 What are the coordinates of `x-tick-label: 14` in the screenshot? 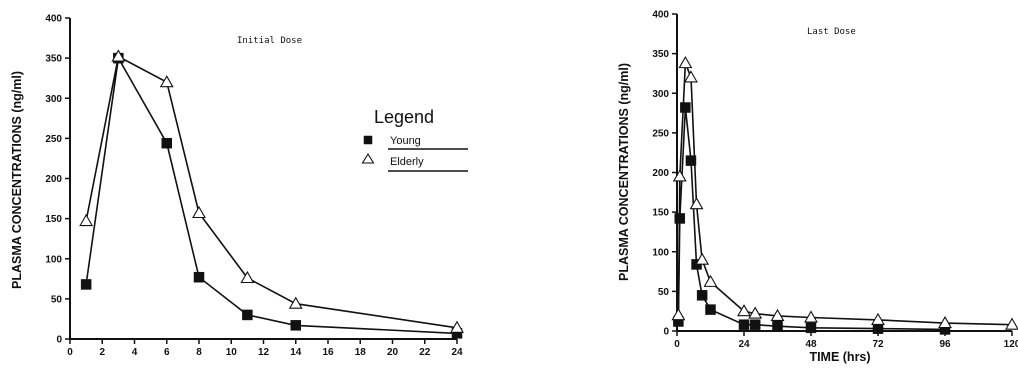 It's located at (296, 352).